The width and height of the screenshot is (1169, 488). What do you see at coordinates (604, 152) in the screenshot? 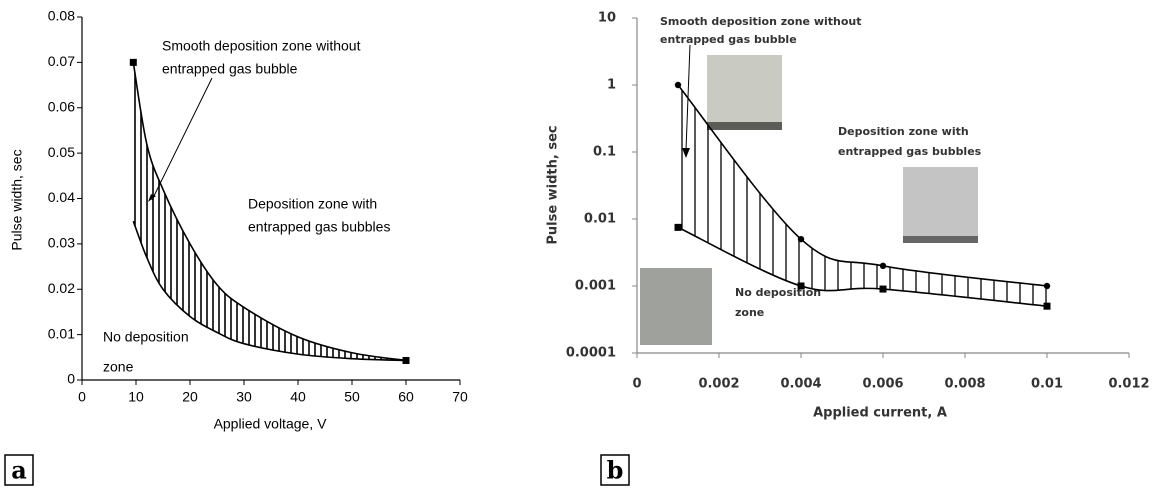
I see `y-tick-label: 0.1` at bounding box center [604, 152].